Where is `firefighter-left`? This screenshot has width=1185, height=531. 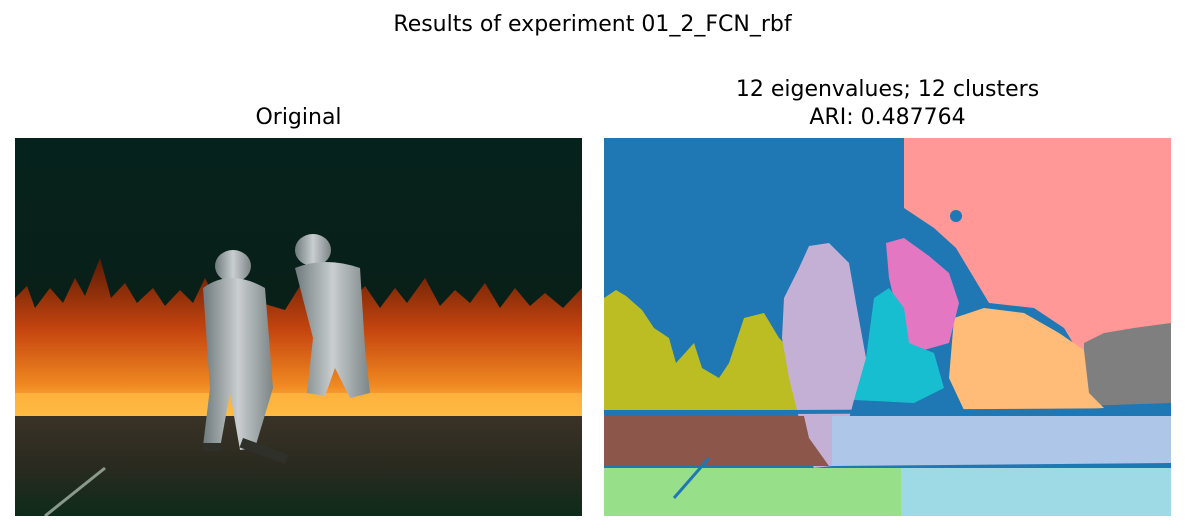
firefighter-left is located at coordinates (246, 357).